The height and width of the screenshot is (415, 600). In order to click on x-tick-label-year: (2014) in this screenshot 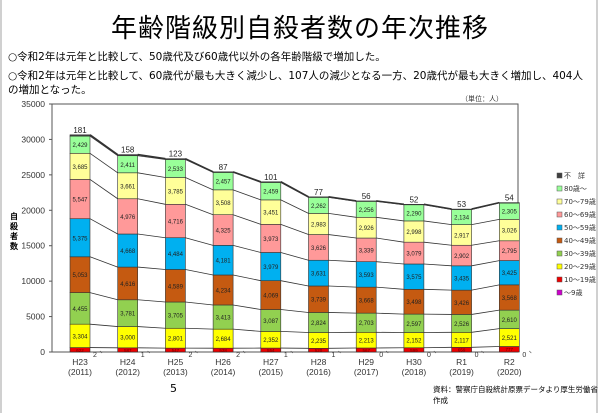, I will do `click(223, 372)`.